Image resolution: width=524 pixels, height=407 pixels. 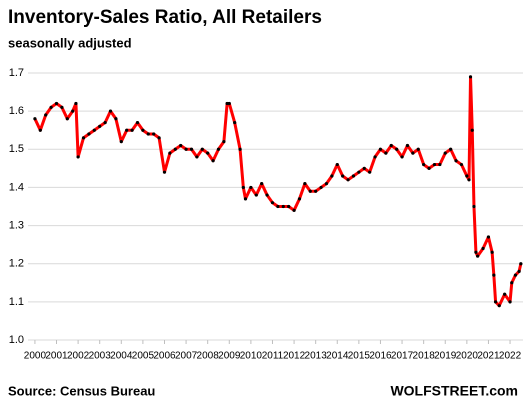 What do you see at coordinates (100, 356) in the screenshot?
I see `x-tick-label: 2003` at bounding box center [100, 356].